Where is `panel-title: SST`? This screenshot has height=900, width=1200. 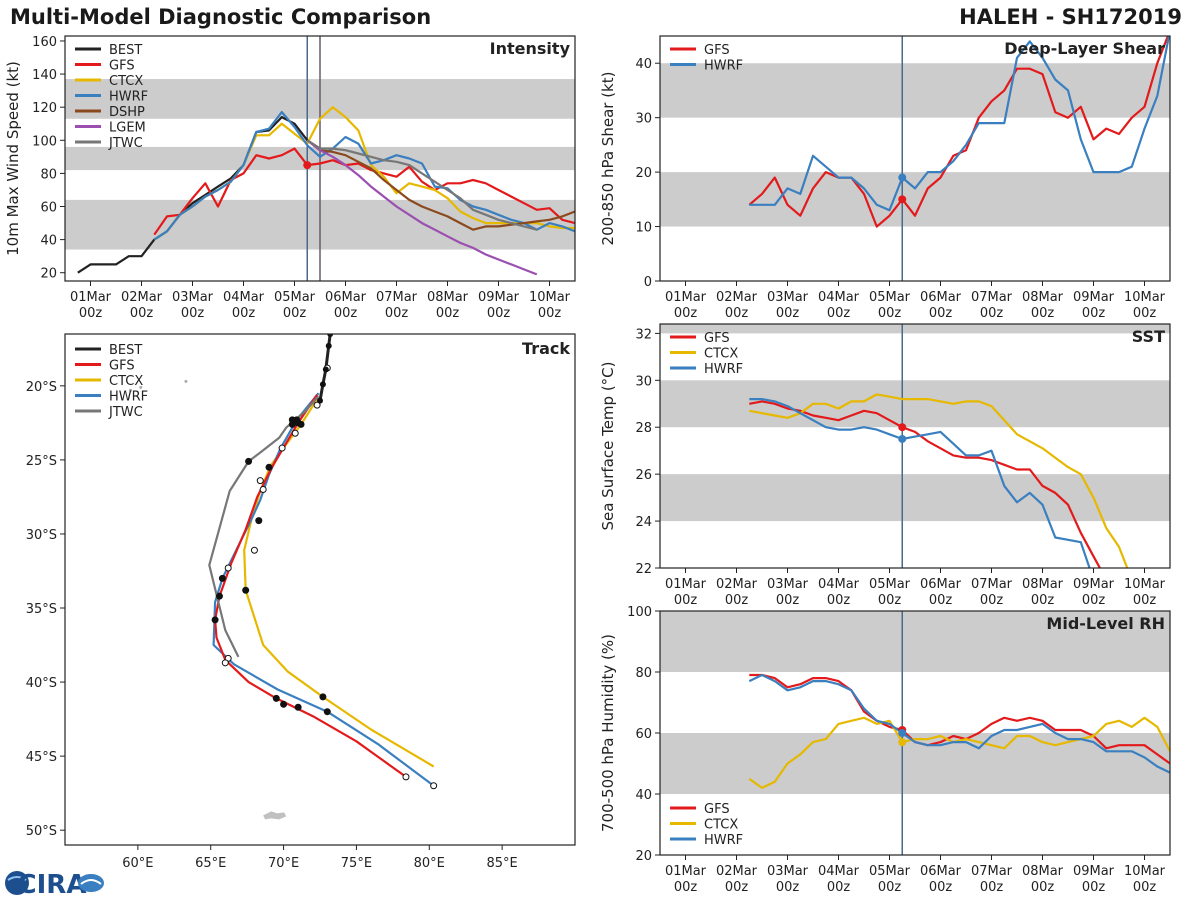
panel-title: SST is located at coordinates (1148, 336).